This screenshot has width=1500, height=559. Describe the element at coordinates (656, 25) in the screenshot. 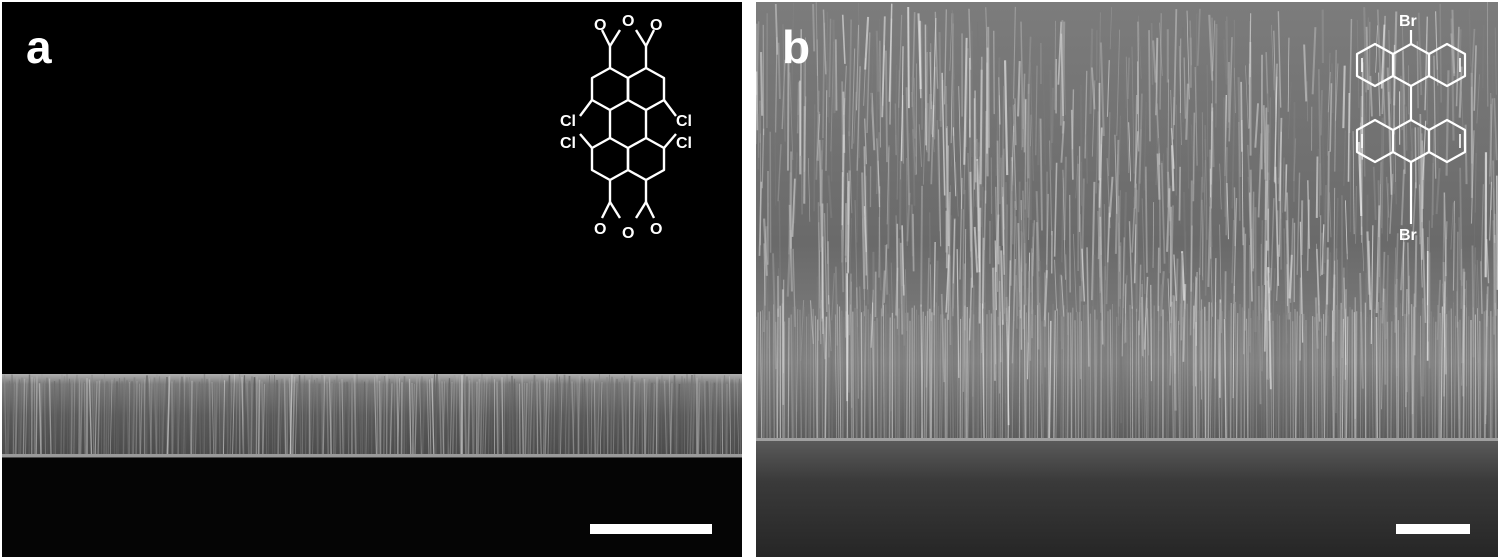

I see `atom-o-3: O` at that location.